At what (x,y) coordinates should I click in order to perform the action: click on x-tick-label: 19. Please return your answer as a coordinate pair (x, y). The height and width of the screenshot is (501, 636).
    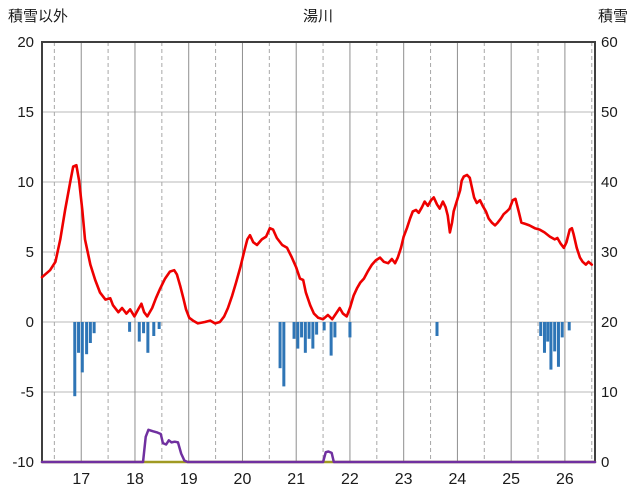
    Looking at the image, I should click on (189, 479).